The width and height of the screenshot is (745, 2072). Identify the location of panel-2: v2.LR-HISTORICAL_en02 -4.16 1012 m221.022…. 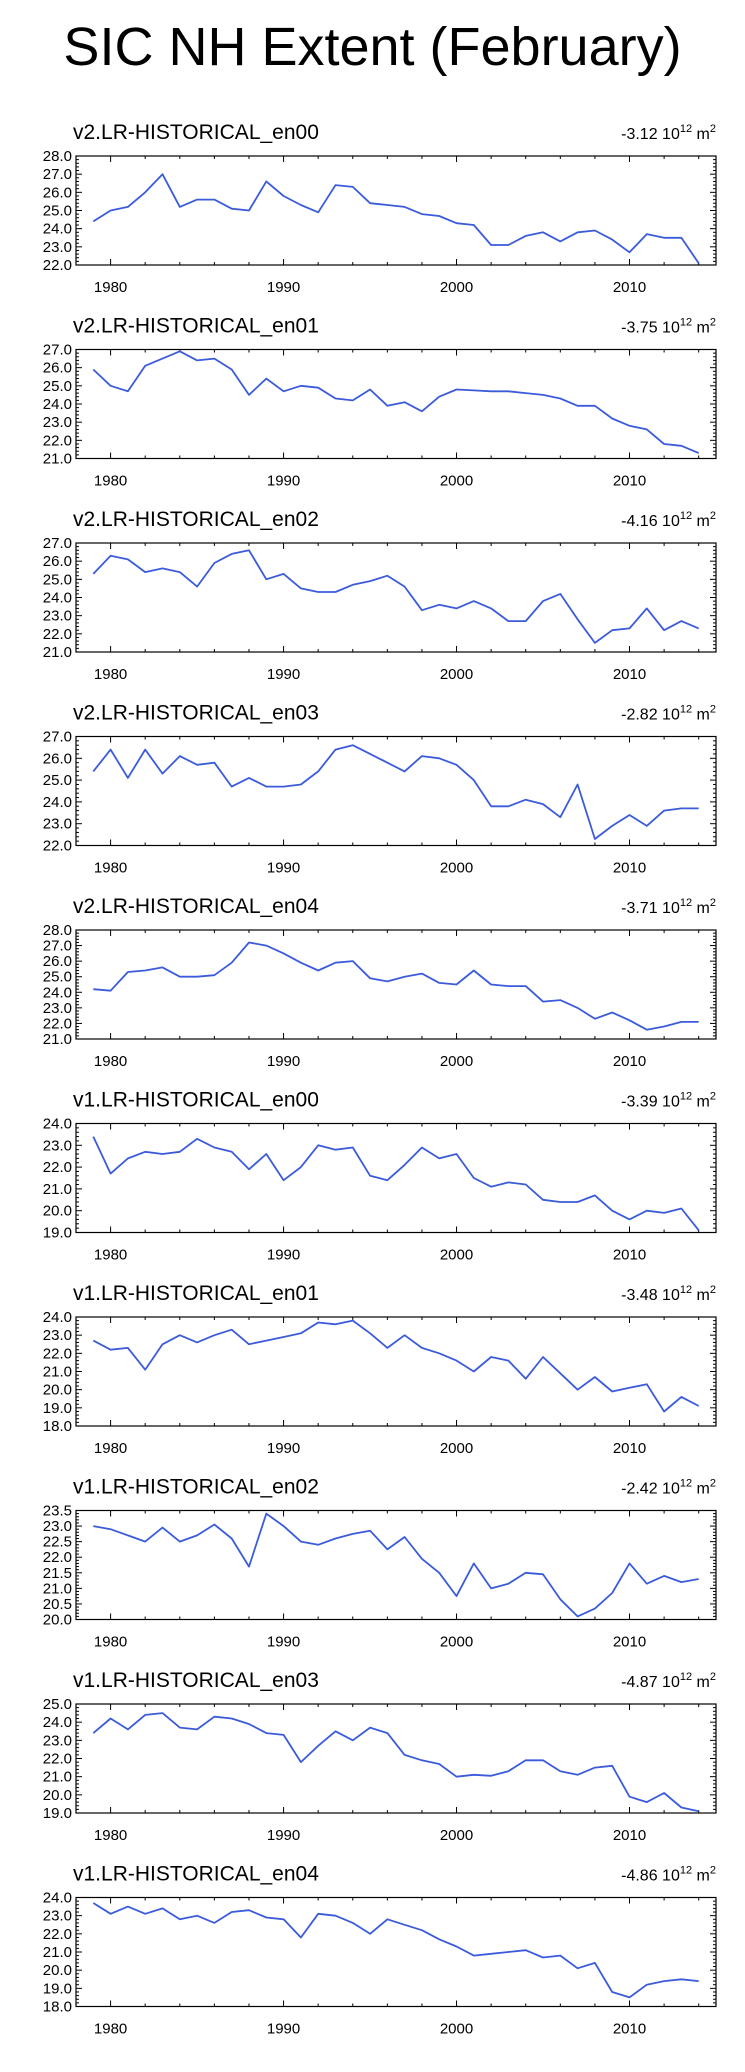
(380, 595).